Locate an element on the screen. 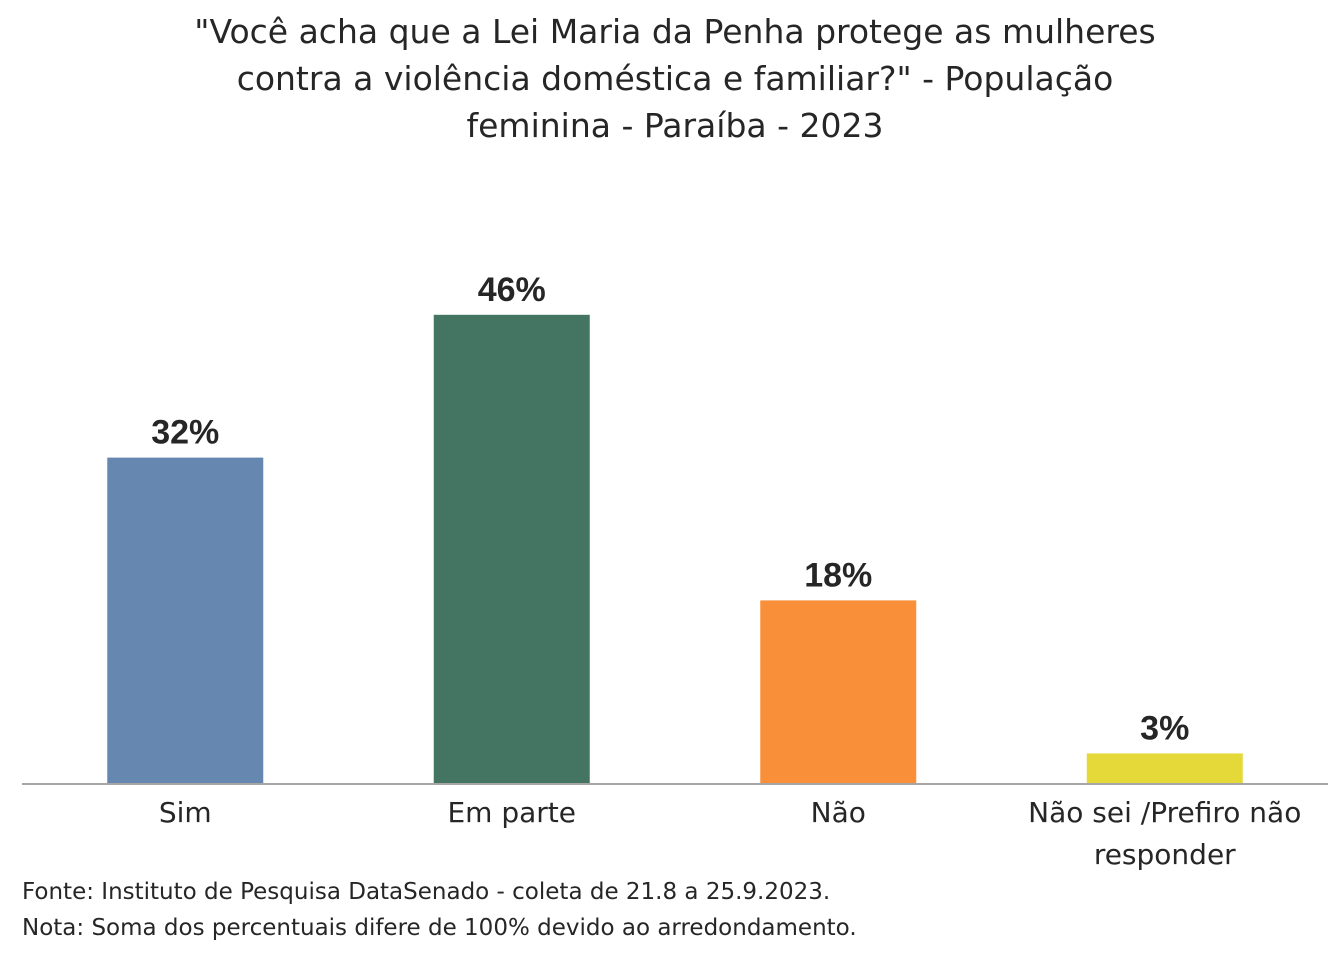 The height and width of the screenshot is (960, 1344). chart-title-line-3: feminina - Paraíba - 2023 is located at coordinates (675, 125).